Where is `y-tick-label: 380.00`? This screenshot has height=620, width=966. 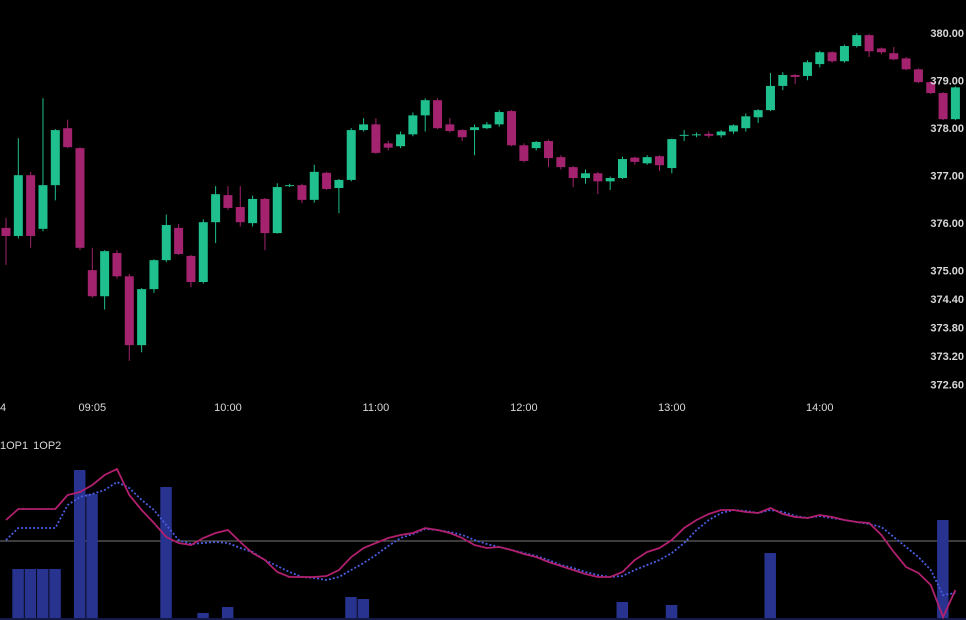 y-tick-label: 380.00 is located at coordinates (947, 34).